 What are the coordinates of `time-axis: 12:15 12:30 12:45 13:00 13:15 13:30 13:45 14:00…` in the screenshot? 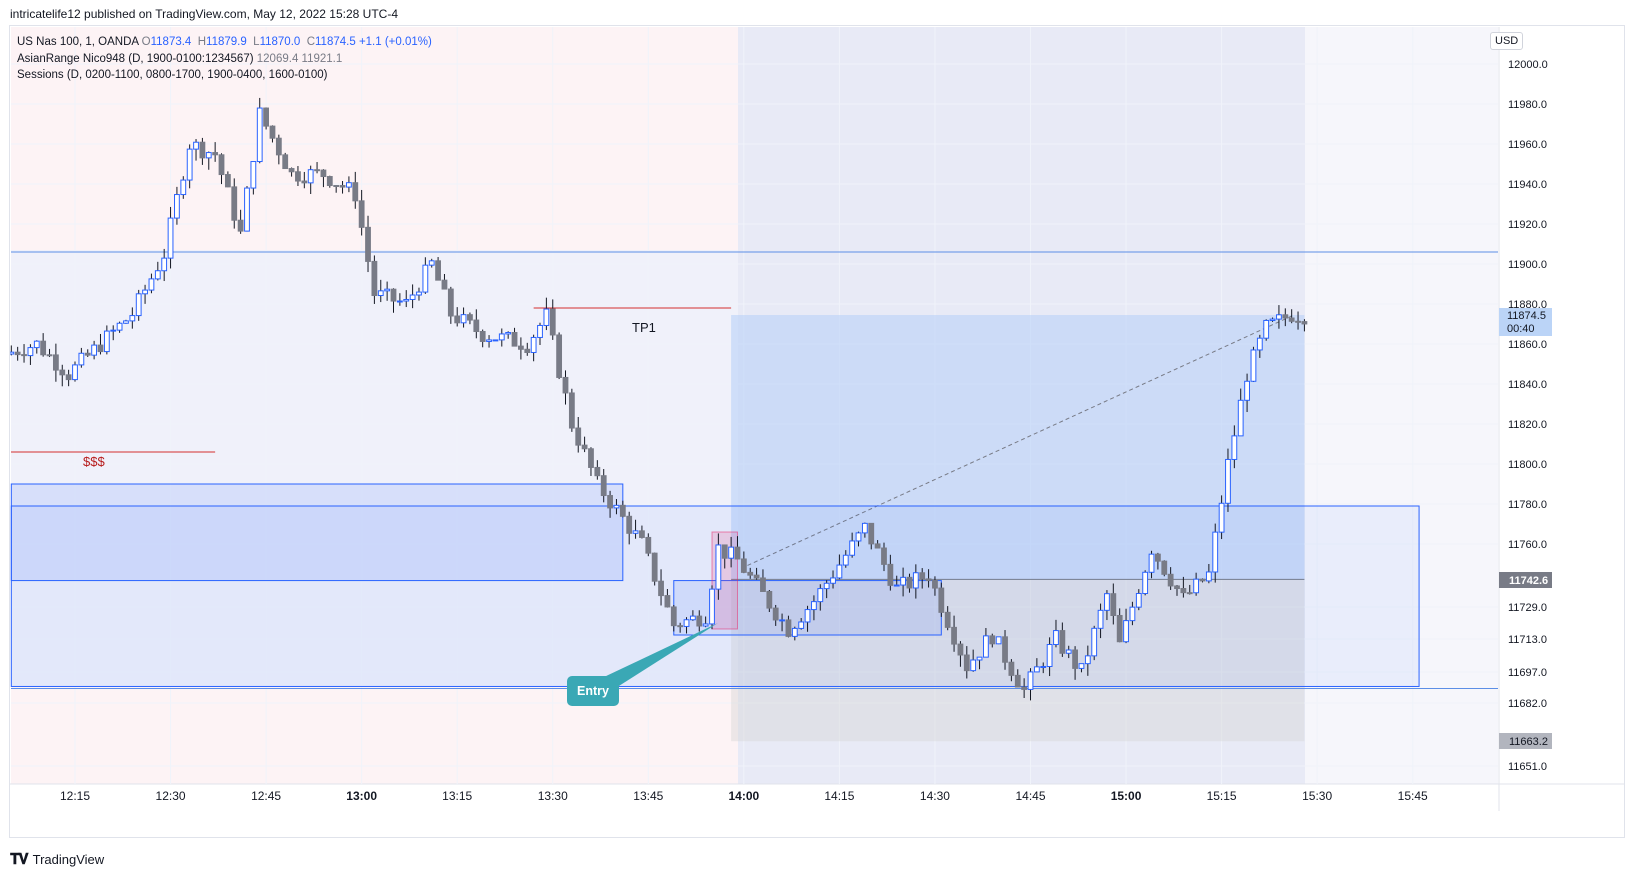 It's located at (744, 796).